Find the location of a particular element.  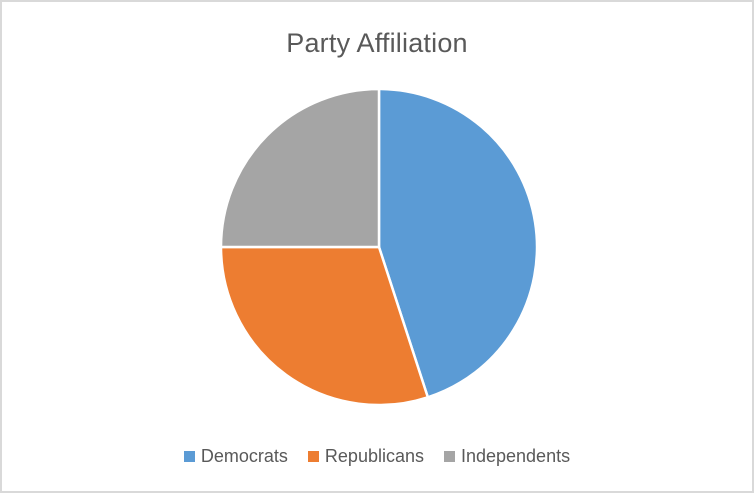

legend-item-republicans: Republicans is located at coordinates (365, 456).